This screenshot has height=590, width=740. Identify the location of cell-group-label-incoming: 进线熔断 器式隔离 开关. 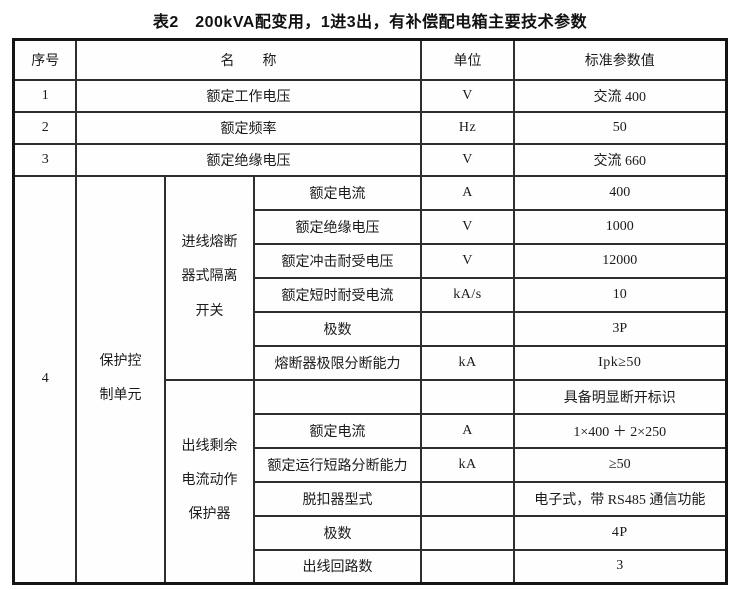
(209, 277).